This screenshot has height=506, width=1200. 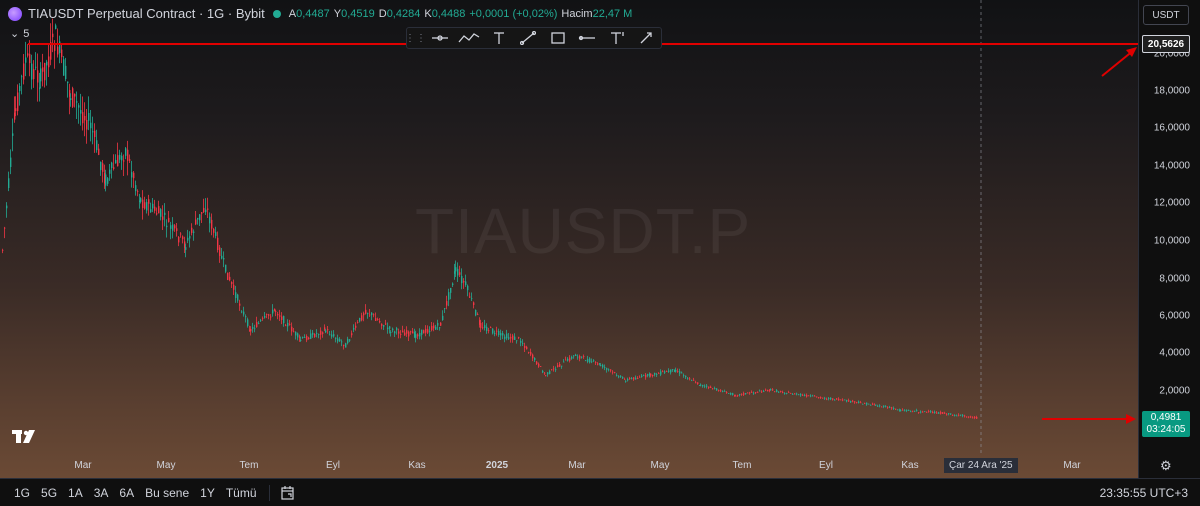 What do you see at coordinates (1171, 128) in the screenshot?
I see `price-tick-label: 16,0000` at bounding box center [1171, 128].